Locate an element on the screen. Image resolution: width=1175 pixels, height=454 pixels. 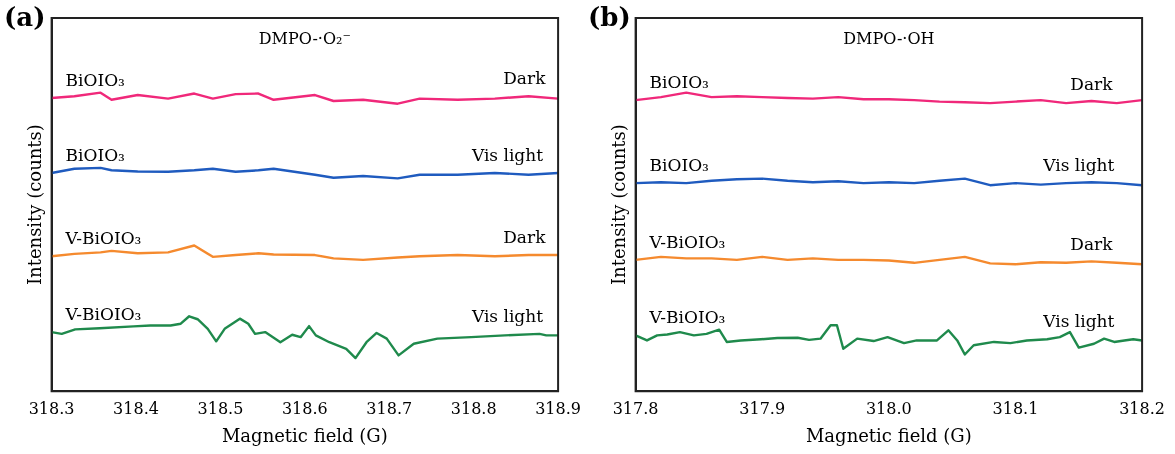
text: (b) is located at coordinates (609, 16).